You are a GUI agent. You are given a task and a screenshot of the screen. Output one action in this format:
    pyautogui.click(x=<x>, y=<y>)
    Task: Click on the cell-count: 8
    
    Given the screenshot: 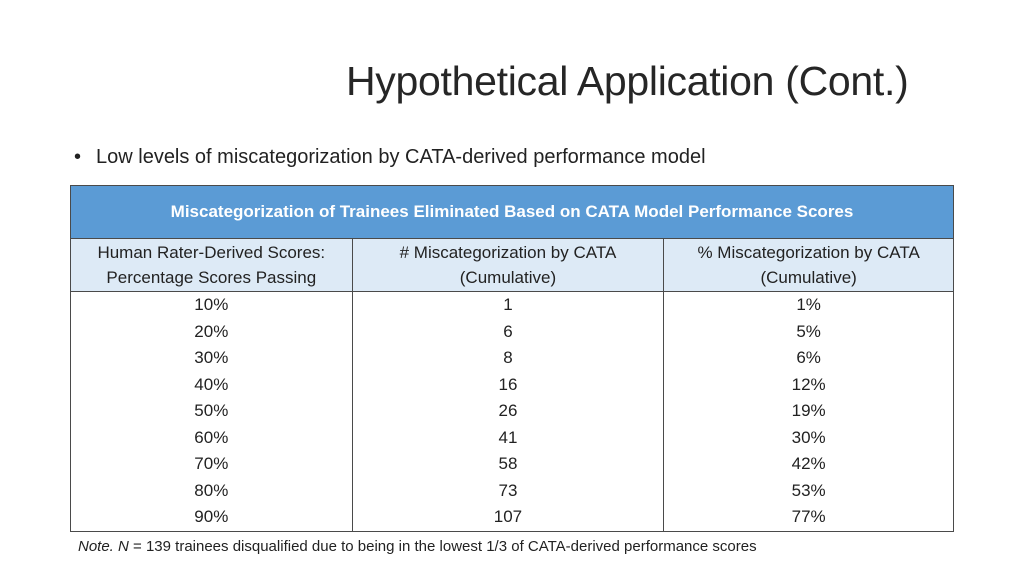 What is the action you would take?
    pyautogui.click(x=508, y=358)
    